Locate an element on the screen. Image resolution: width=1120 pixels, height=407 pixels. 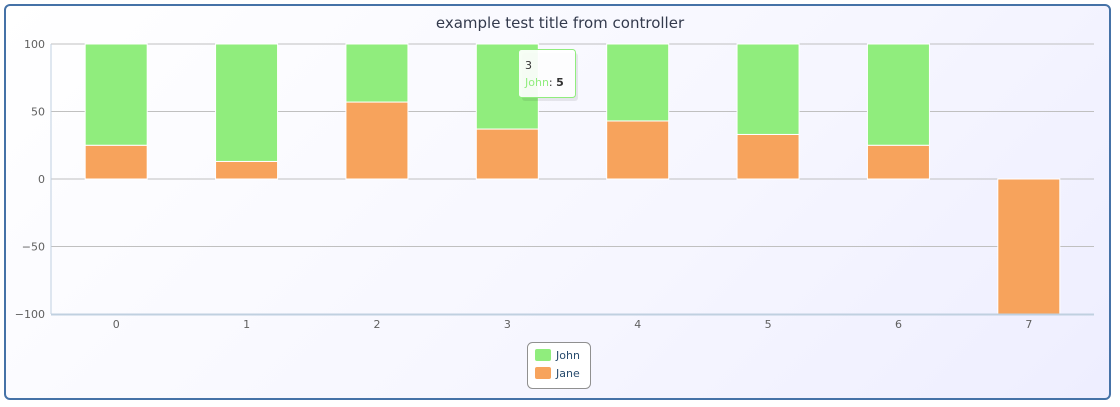
legend-swatch-john is located at coordinates (543, 355).